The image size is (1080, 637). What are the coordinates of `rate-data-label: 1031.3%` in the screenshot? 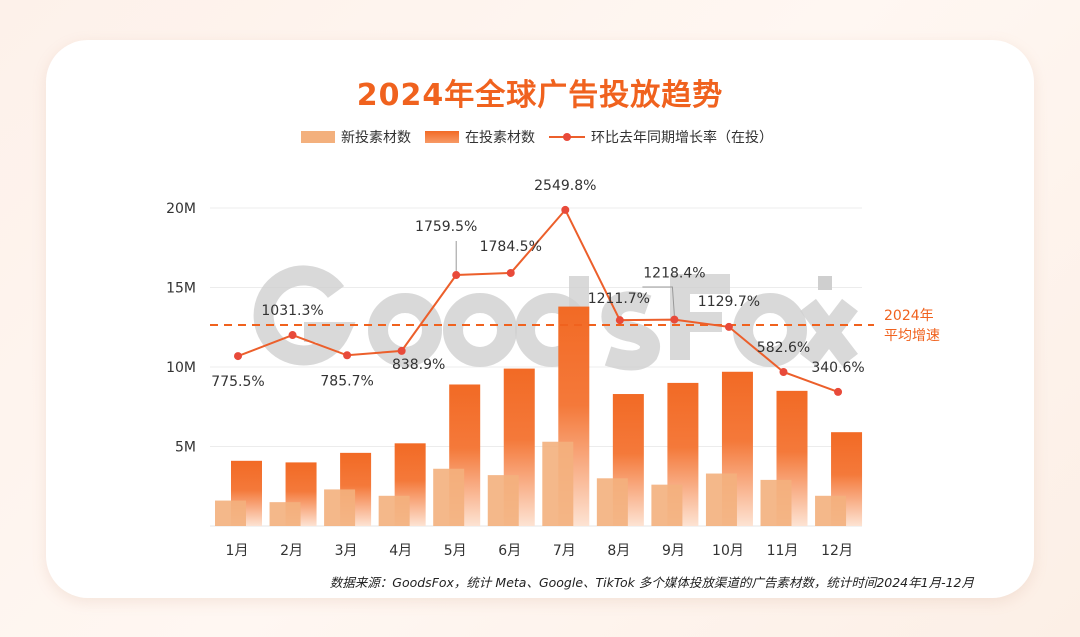 It's located at (292, 311).